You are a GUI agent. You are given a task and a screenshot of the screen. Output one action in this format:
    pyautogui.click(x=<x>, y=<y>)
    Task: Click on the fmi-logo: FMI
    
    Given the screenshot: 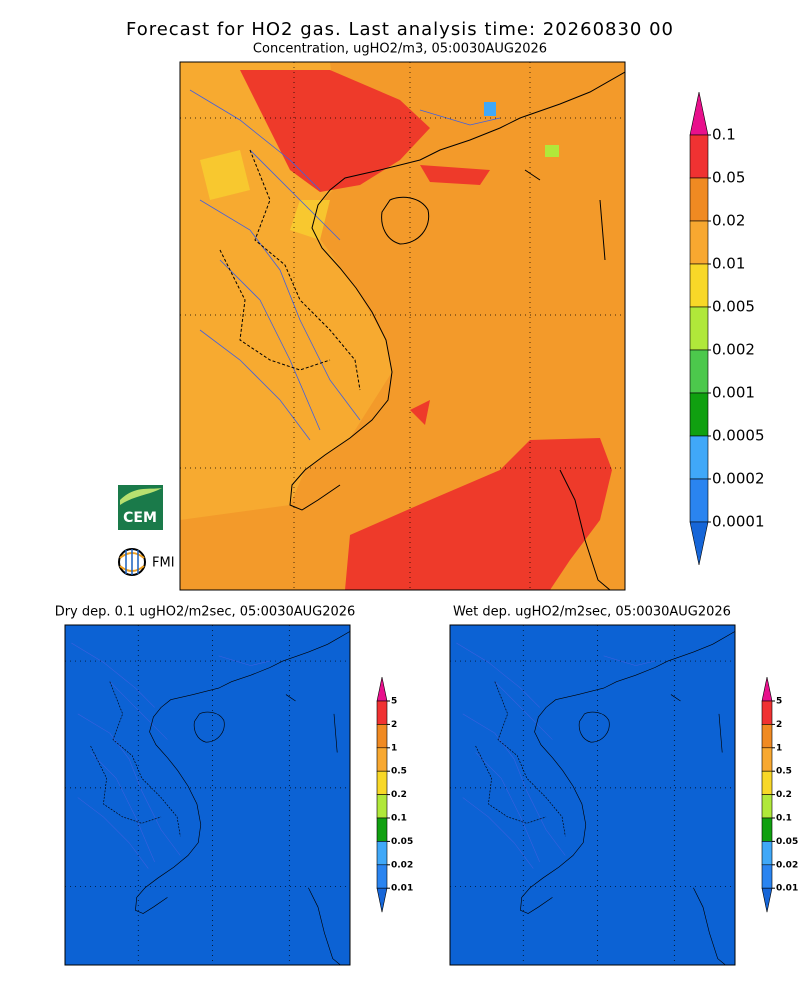 What is the action you would take?
    pyautogui.click(x=146, y=562)
    